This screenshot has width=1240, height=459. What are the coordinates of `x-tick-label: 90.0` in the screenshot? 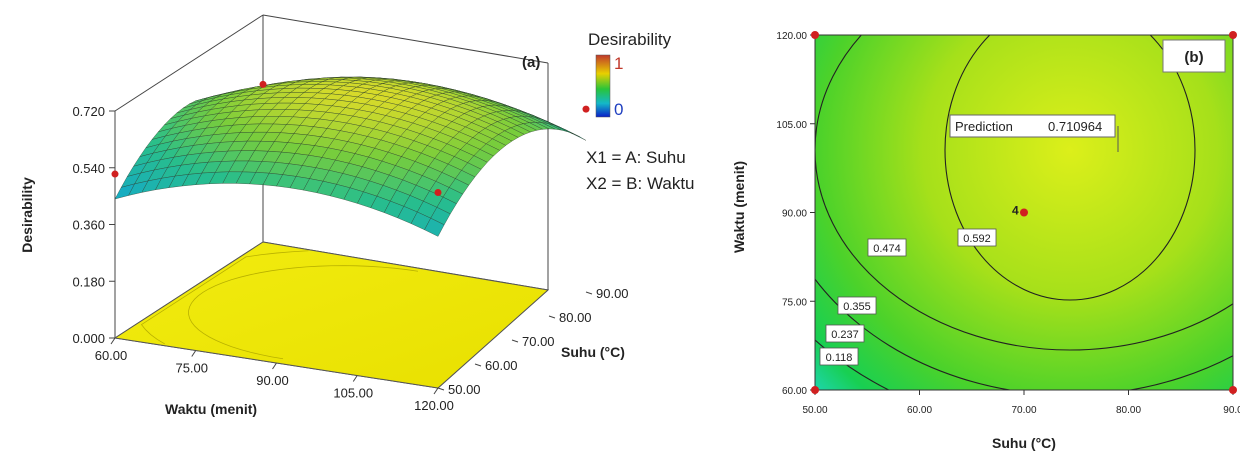 It's located at (1231, 410).